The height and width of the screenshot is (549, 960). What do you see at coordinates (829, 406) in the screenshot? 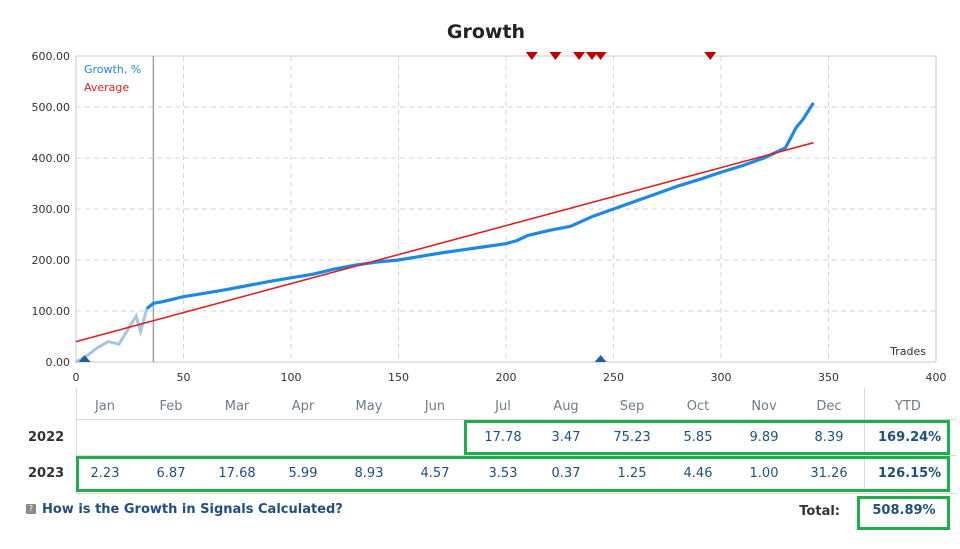
I see `month-header: Dec` at bounding box center [829, 406].